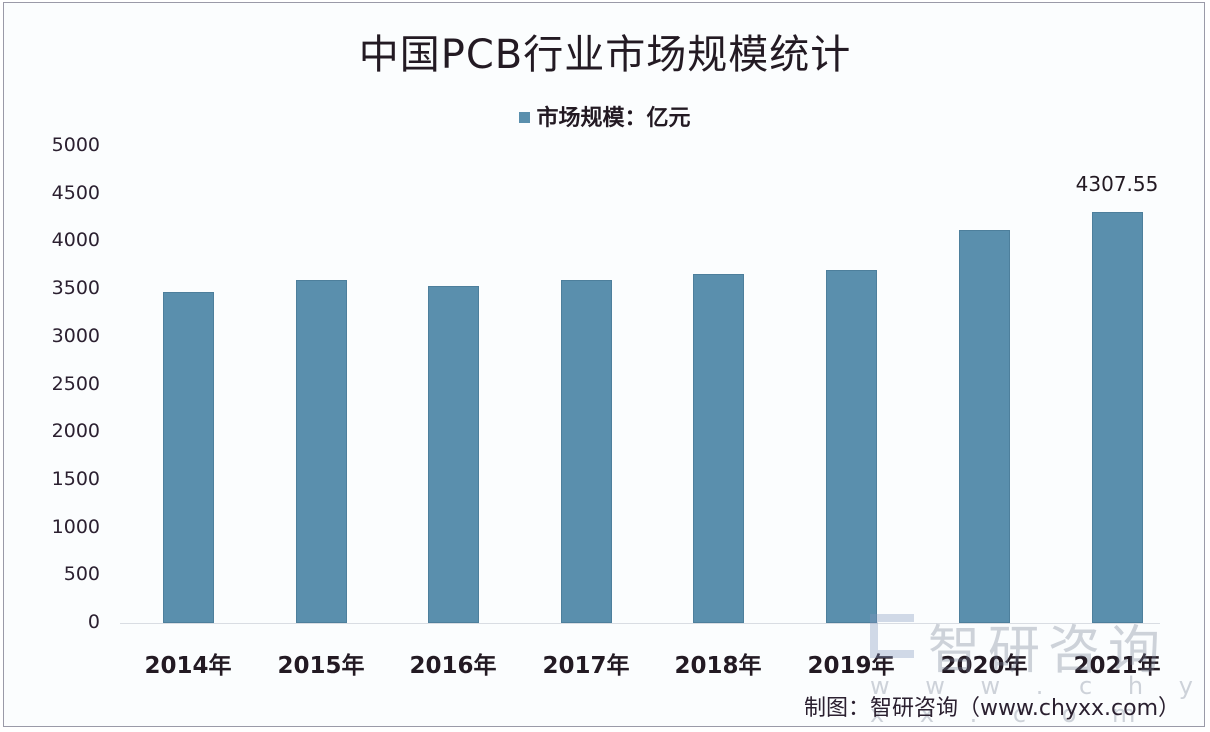 The width and height of the screenshot is (1210, 732). I want to click on legend-label: 市场规模：亿元, so click(613, 118).